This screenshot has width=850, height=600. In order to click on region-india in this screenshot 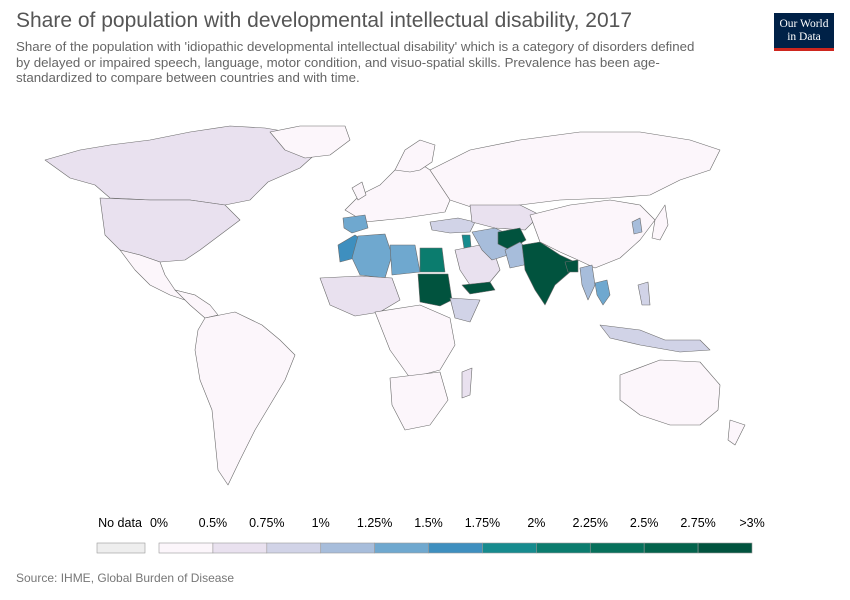, I will do `click(548, 273)`.